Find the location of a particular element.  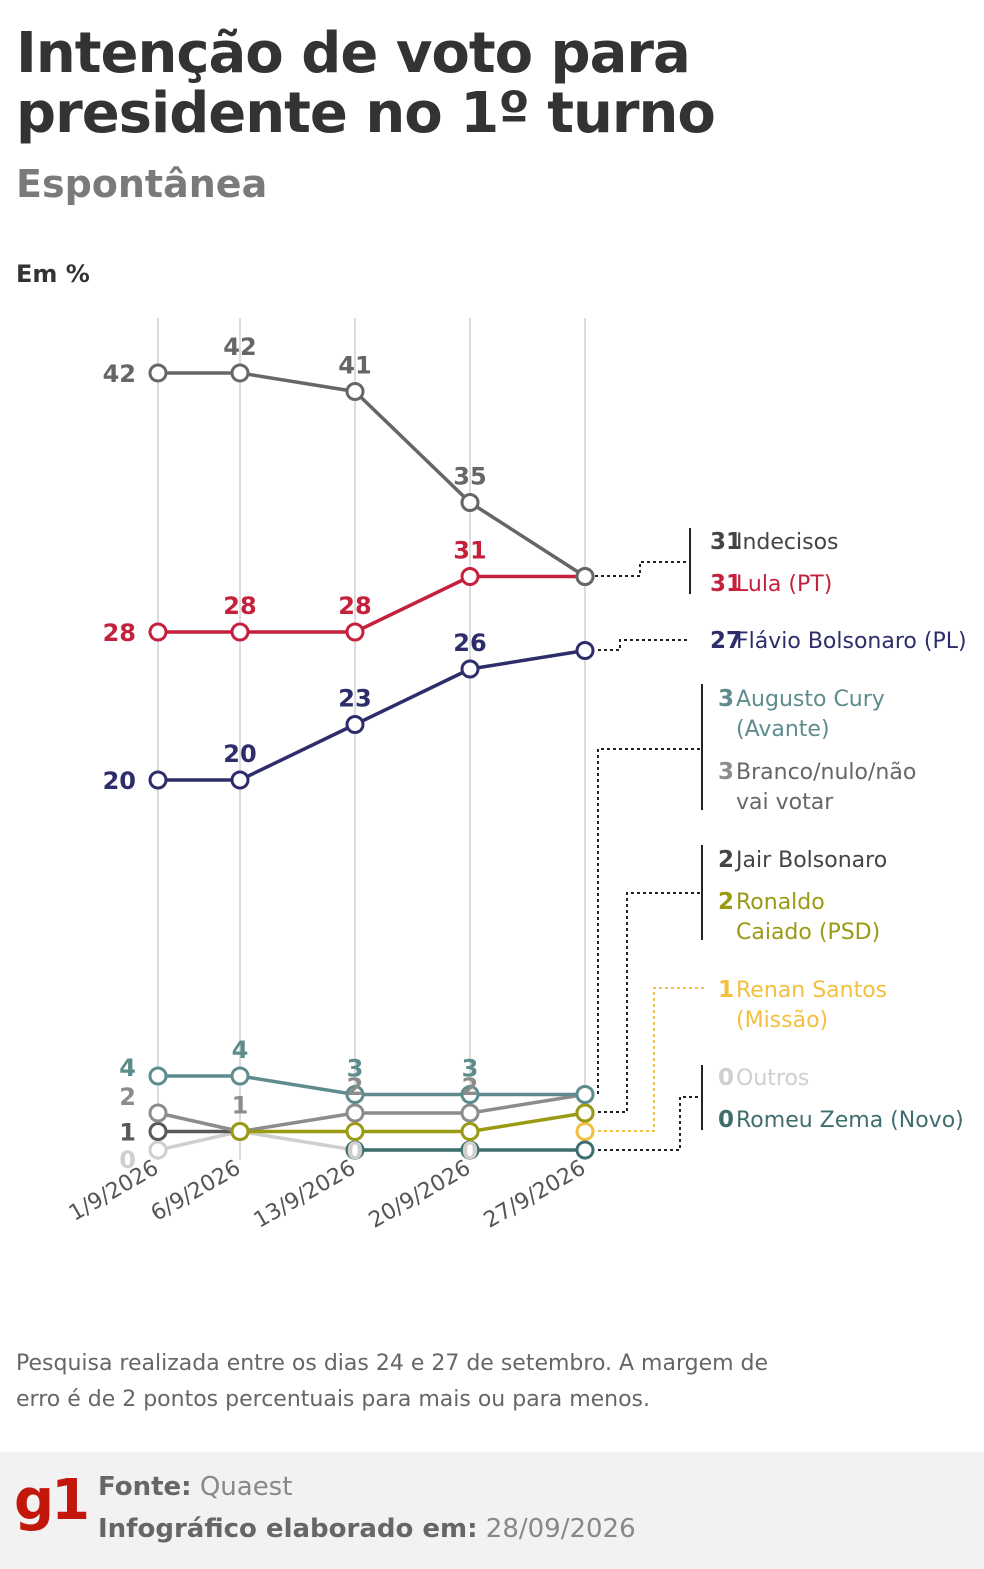

end-label-branco-nulo-nao-vai-votar: vai votar is located at coordinates (785, 802).